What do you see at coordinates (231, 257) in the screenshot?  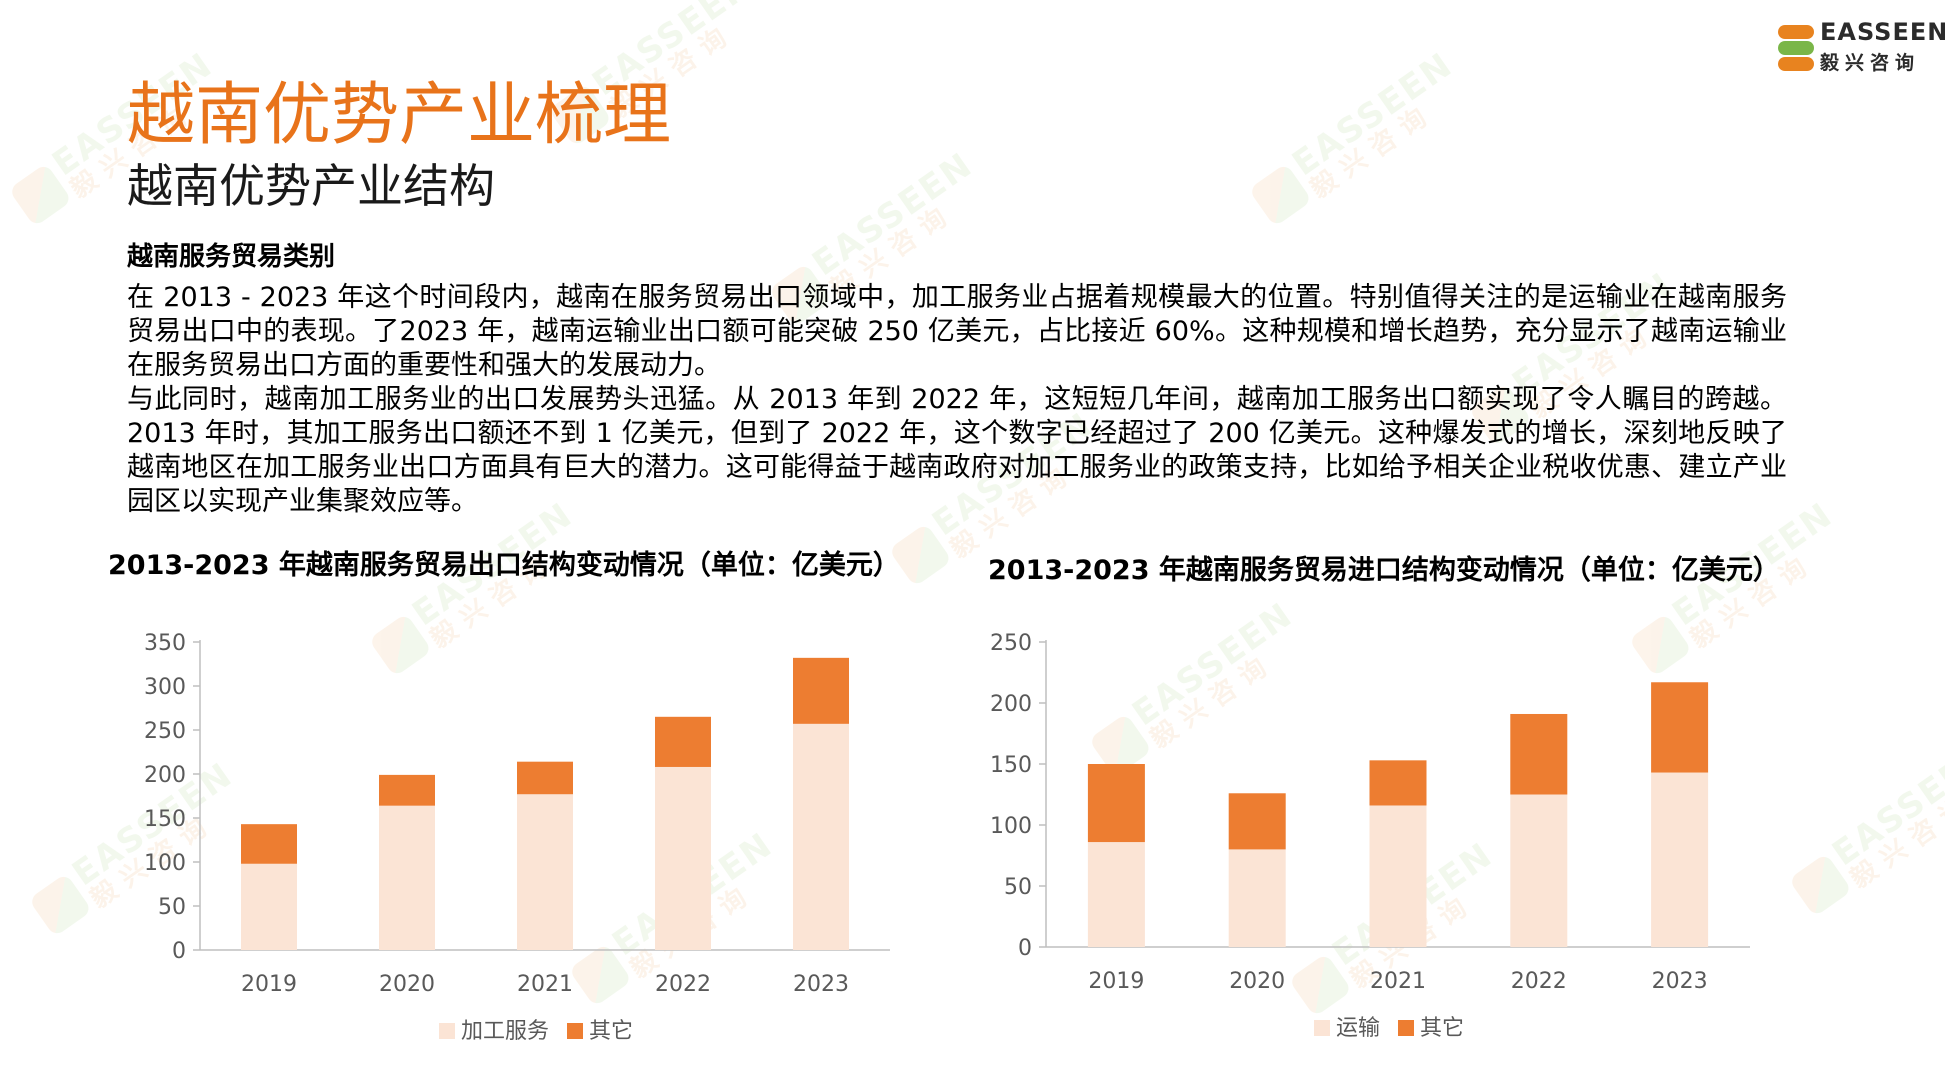 I see `section-heading: 越南服务贸易类别` at bounding box center [231, 257].